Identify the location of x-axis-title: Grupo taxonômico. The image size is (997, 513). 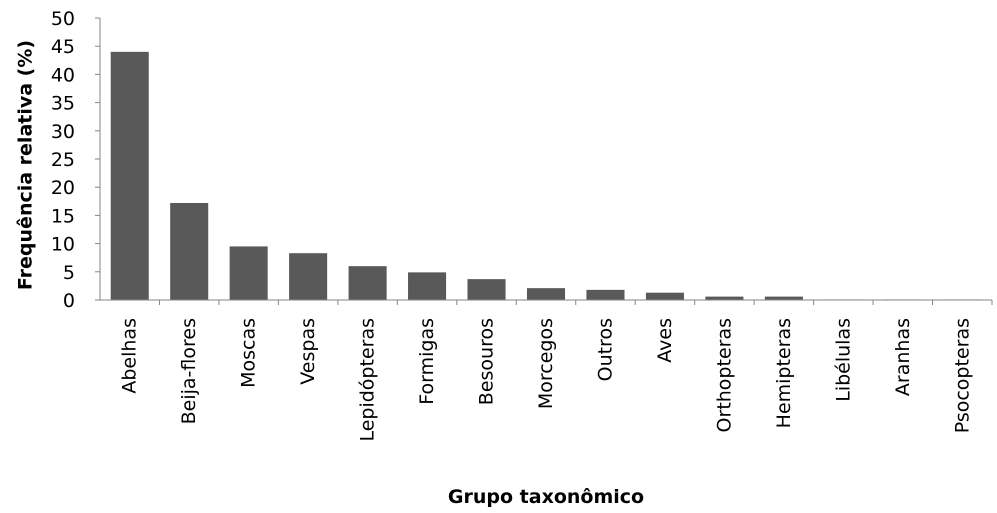
(546, 497).